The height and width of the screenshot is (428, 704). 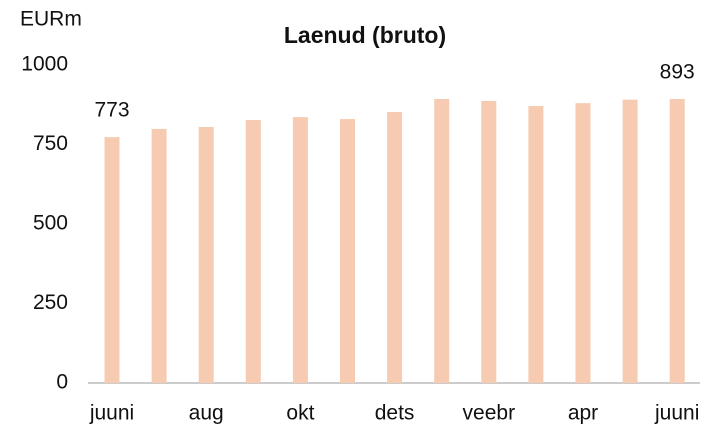 What do you see at coordinates (51, 19) in the screenshot?
I see `y-unit: EURm` at bounding box center [51, 19].